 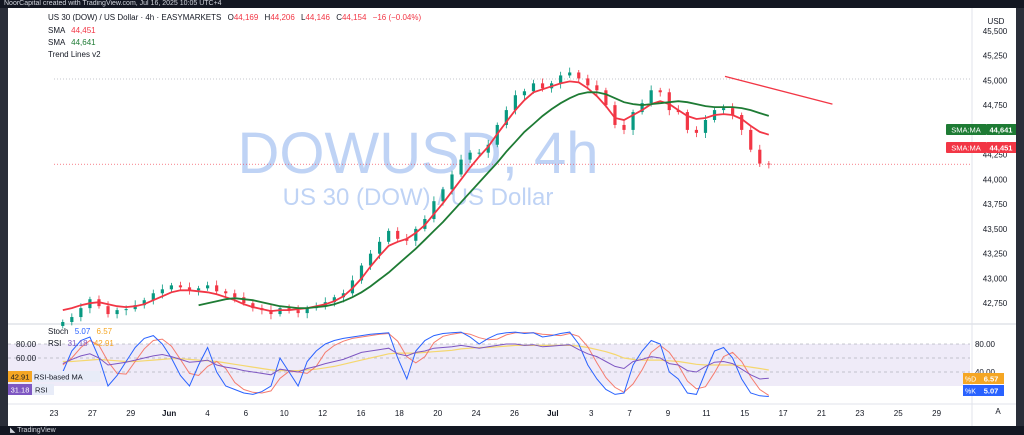 What do you see at coordinates (81, 343) in the screenshot?
I see `rsi-legend: RSI 31.18 42.91` at bounding box center [81, 343].